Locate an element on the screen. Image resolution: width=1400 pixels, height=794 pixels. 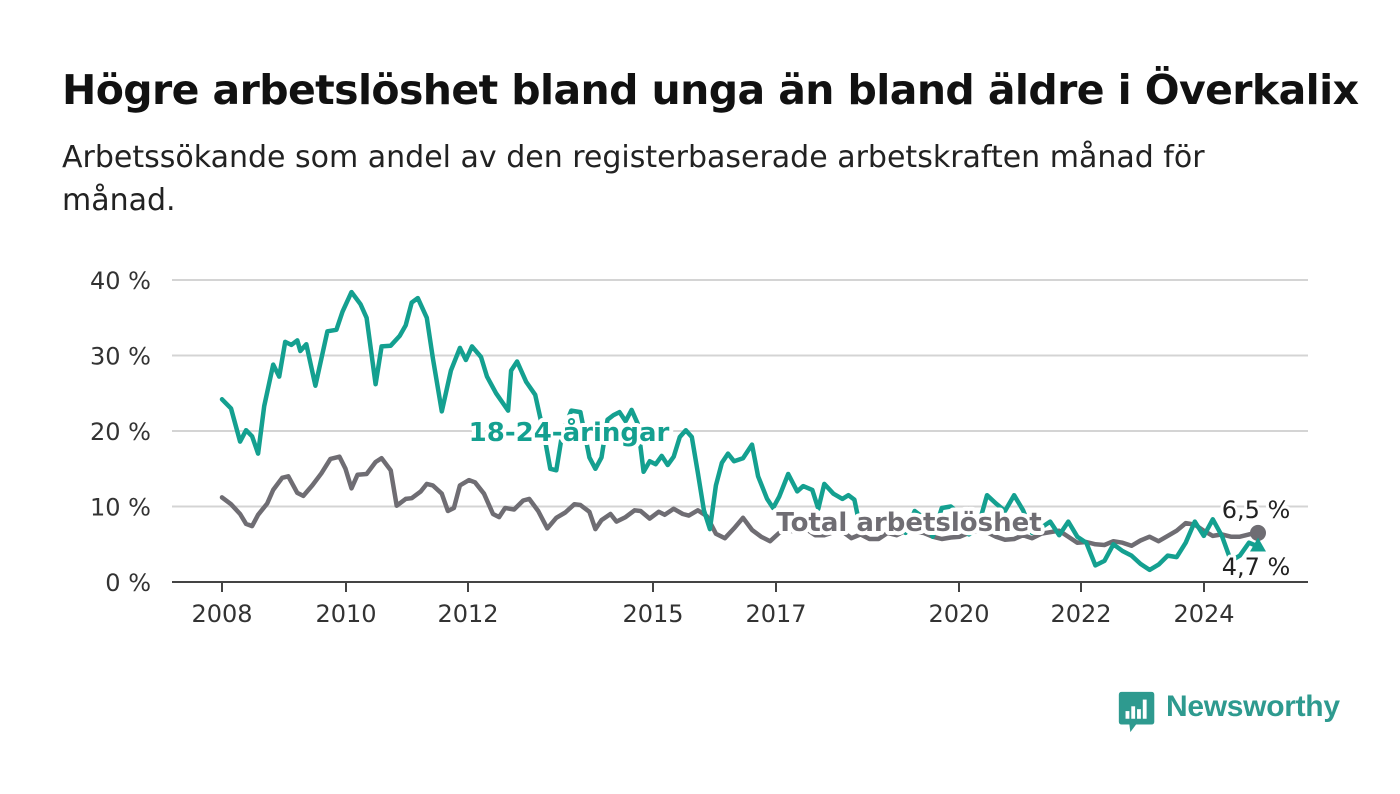
x-tick-label: 2017 is located at coordinates (775, 614).